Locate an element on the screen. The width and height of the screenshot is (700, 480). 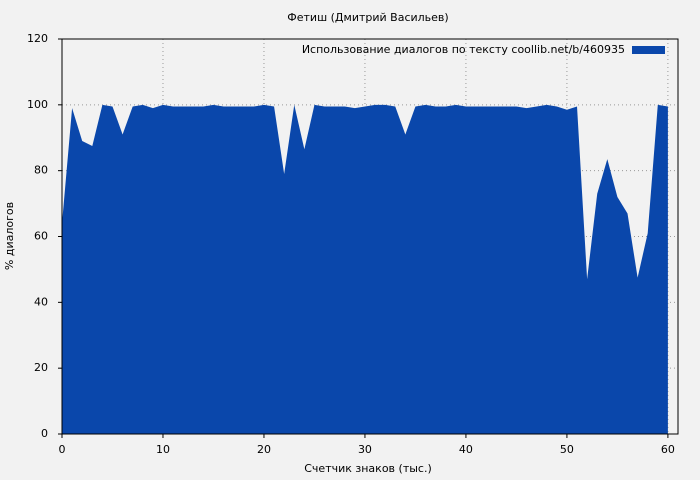
y-tick-label: 20 is located at coordinates (41, 367).